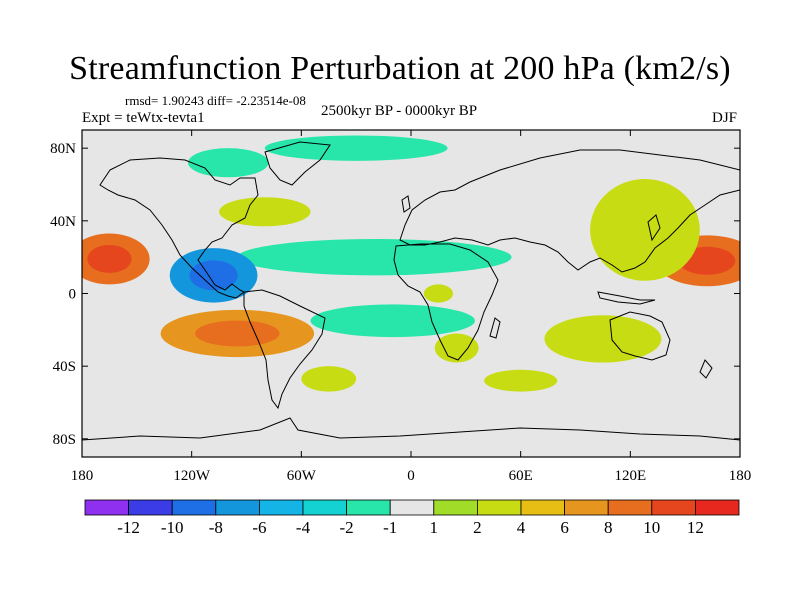 This screenshot has height=600, width=800. I want to click on field-southern-ocean-west-positive, so click(329, 379).